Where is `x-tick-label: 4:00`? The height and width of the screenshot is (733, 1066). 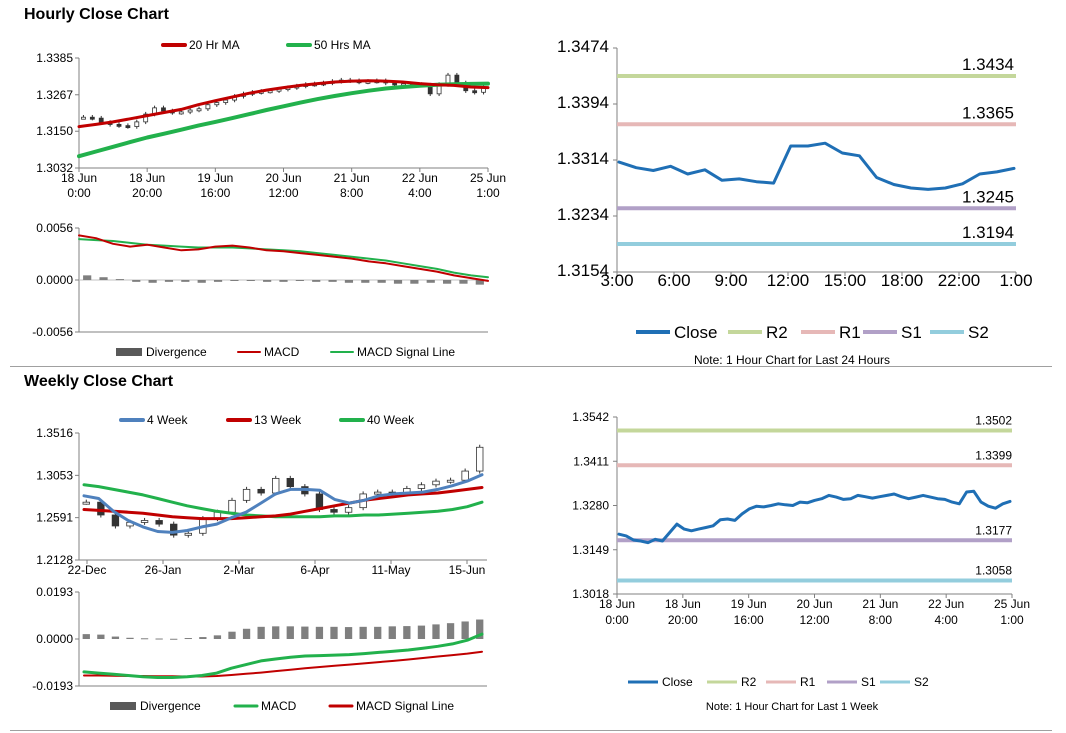 x-tick-label: 4:00 is located at coordinates (946, 620).